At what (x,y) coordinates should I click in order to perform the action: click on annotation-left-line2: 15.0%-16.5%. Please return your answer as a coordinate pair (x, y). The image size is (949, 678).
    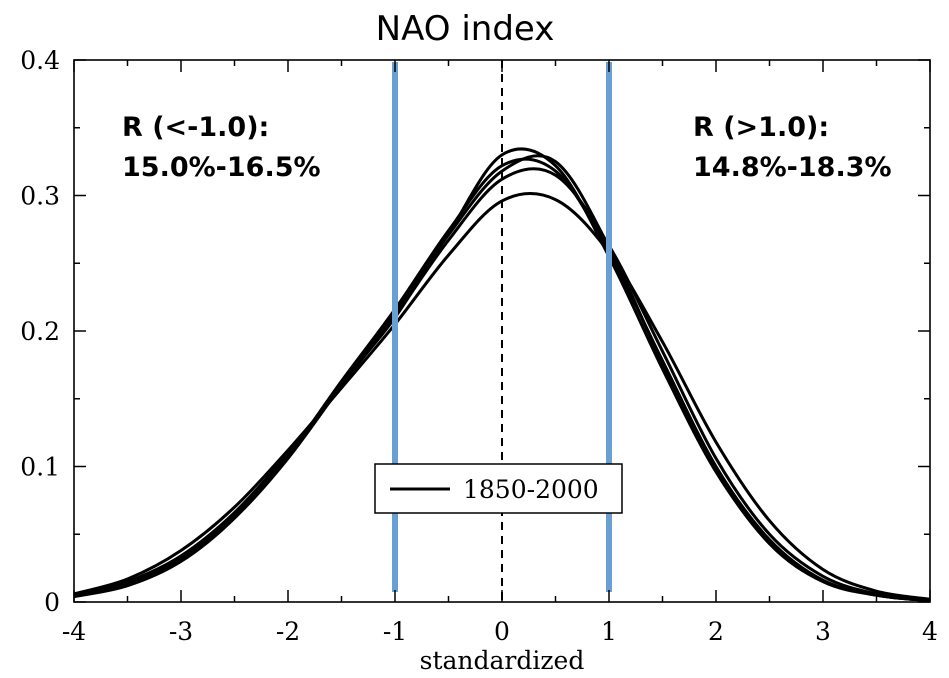
    Looking at the image, I should click on (221, 167).